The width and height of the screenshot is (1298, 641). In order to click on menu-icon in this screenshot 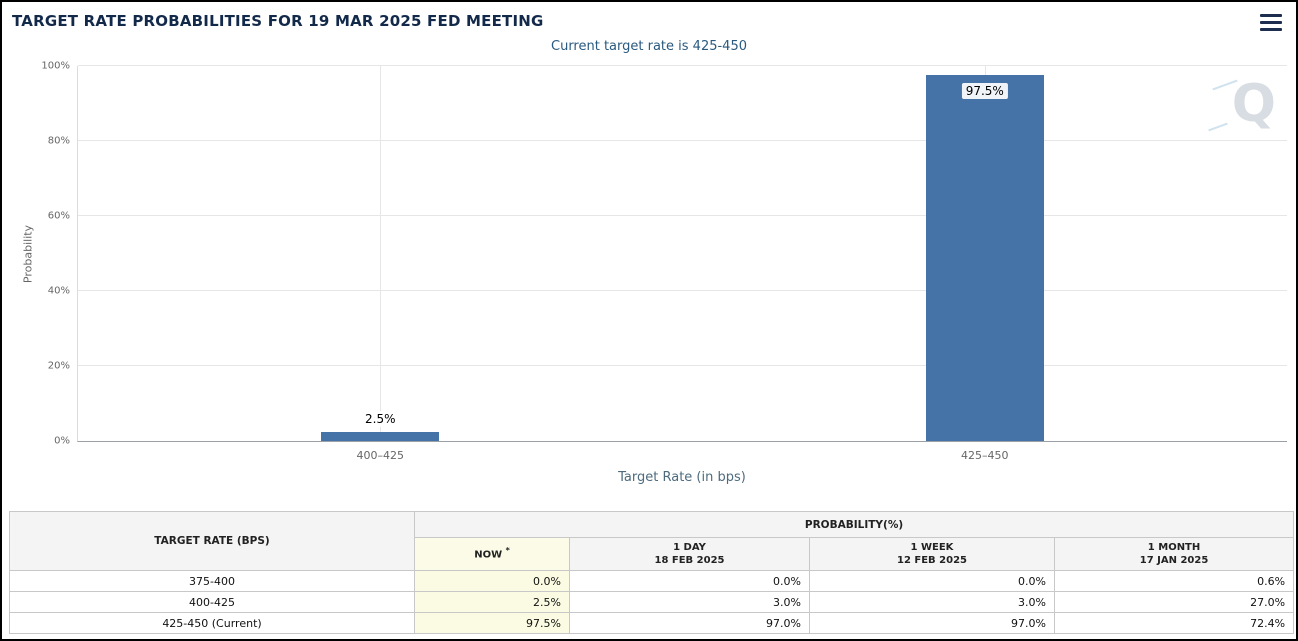, I will do `click(1271, 22)`.